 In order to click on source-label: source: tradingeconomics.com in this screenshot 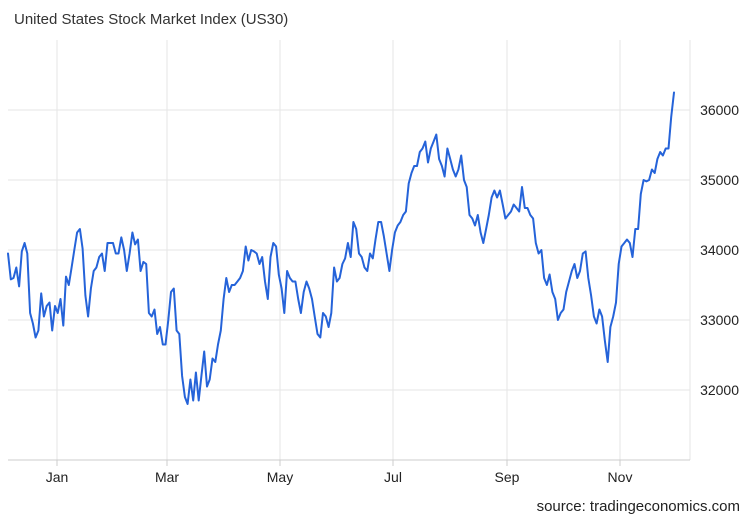, I will do `click(638, 506)`.